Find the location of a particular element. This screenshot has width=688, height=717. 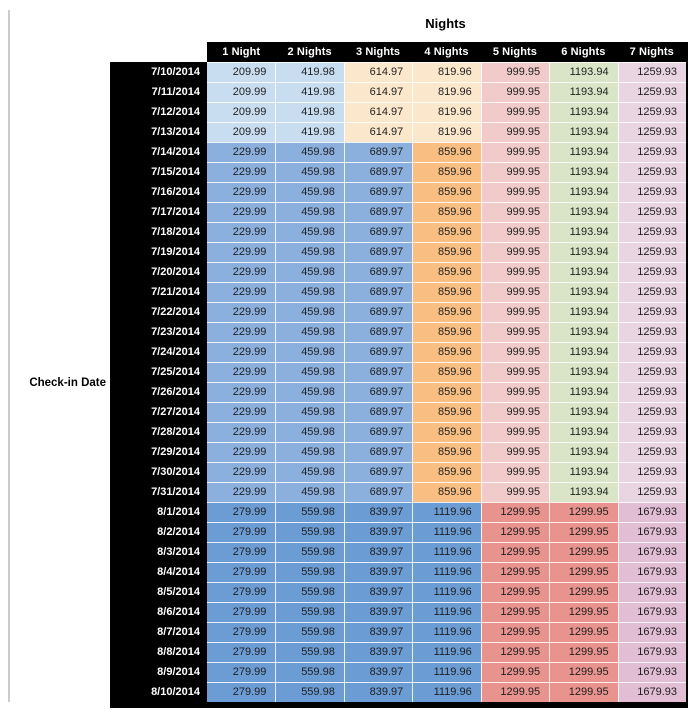

column-header-2-nights: 2 Nights is located at coordinates (309, 52).